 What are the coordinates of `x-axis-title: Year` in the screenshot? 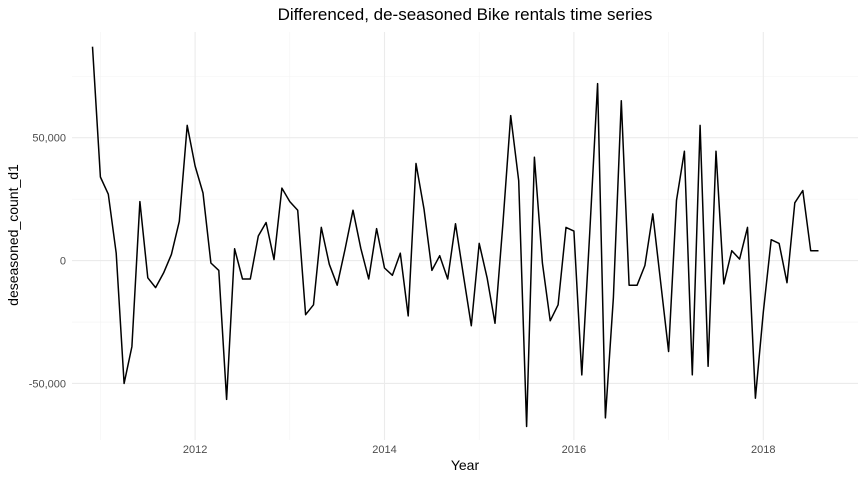 It's located at (465, 465).